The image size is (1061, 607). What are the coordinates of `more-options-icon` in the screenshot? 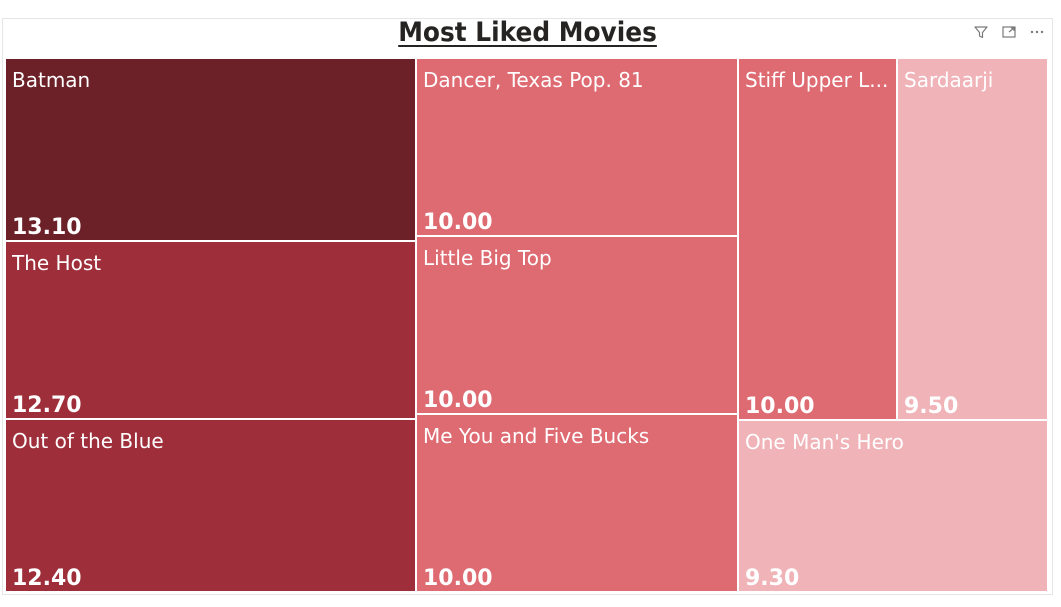 It's located at (1037, 32).